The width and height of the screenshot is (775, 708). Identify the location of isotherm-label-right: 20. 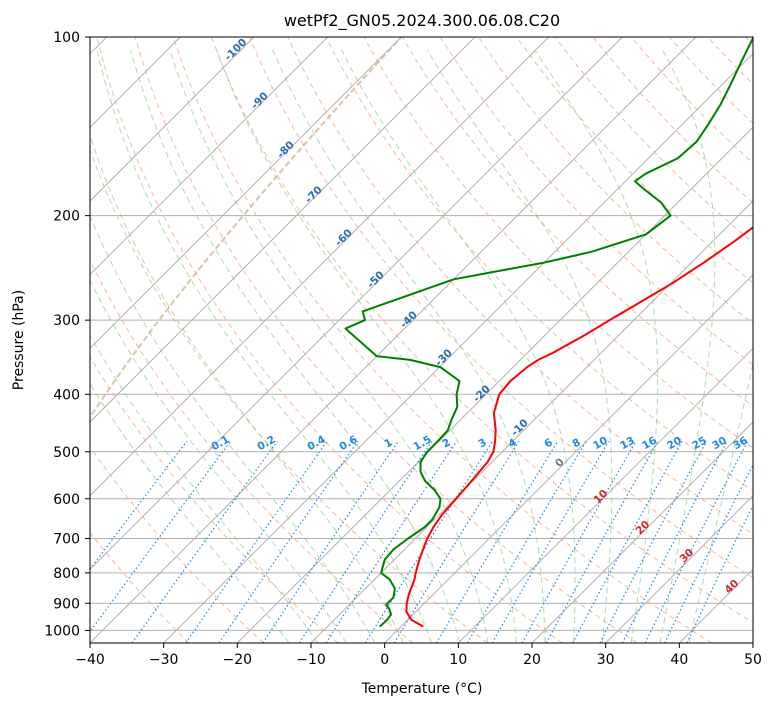
(642, 527).